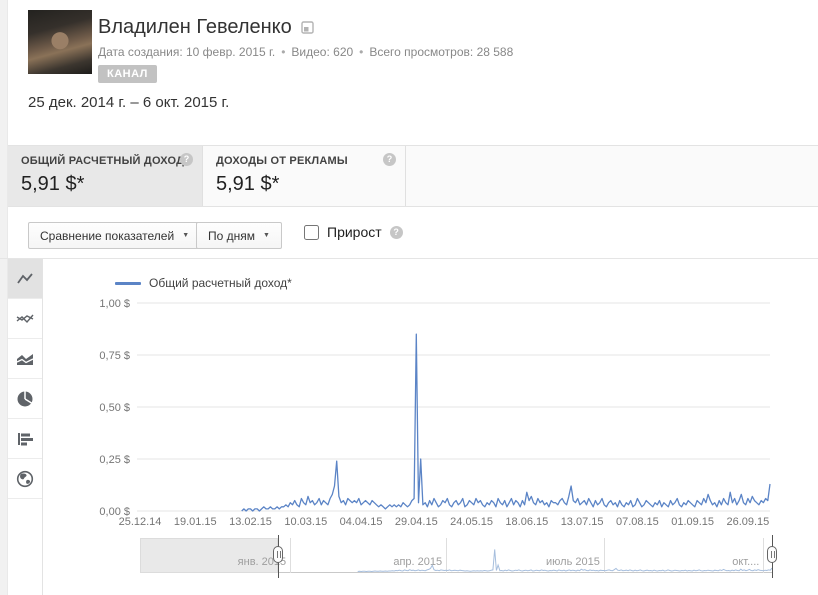 This screenshot has width=818, height=595. I want to click on chart-type-bar, so click(25, 439).